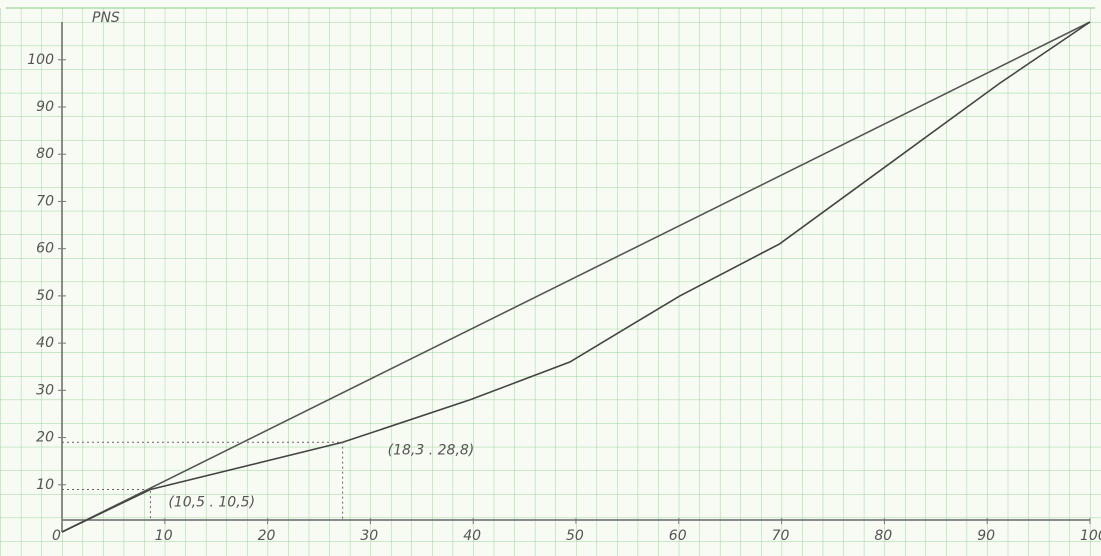  I want to click on y-tick-label: 40, so click(45, 343).